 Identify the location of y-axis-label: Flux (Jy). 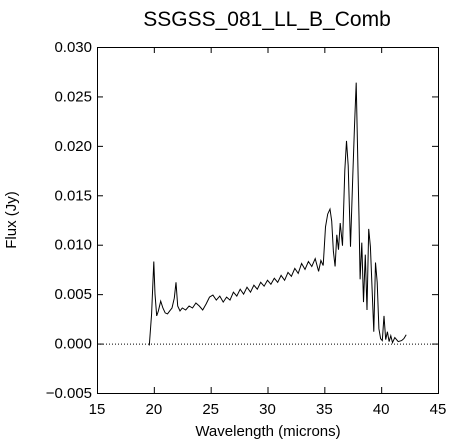
(11, 220).